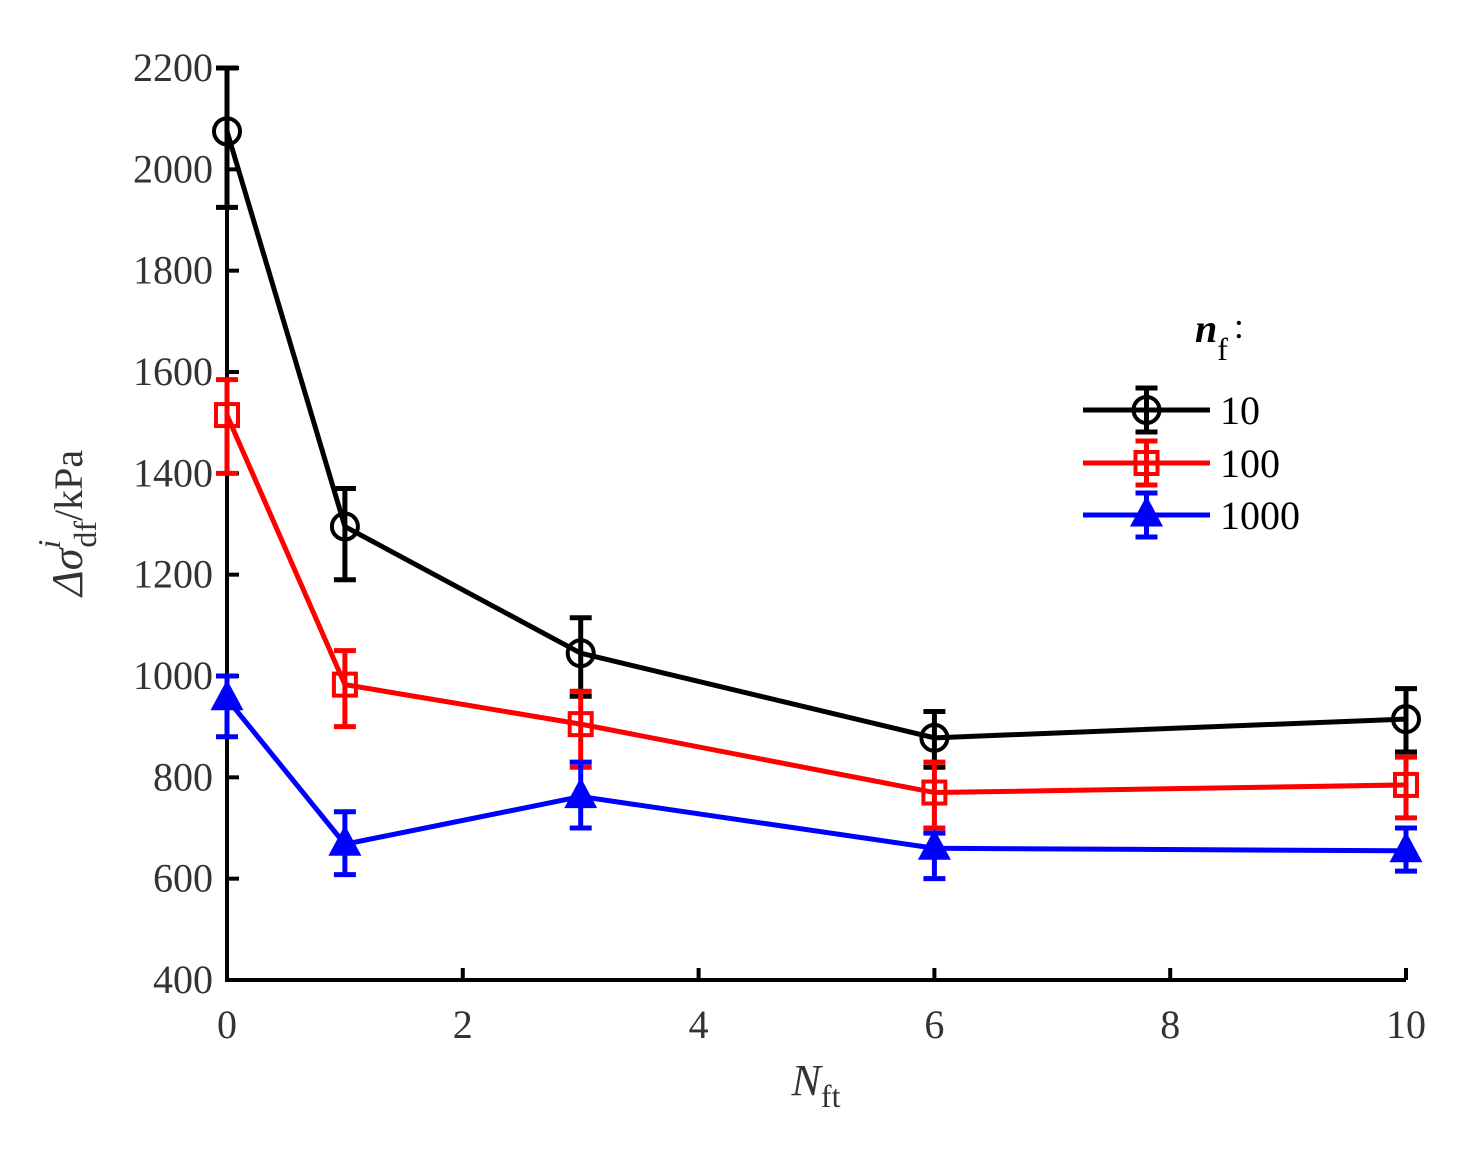 This screenshot has width=1480, height=1161. I want to click on x-tick-label: 10, so click(1406, 1024).